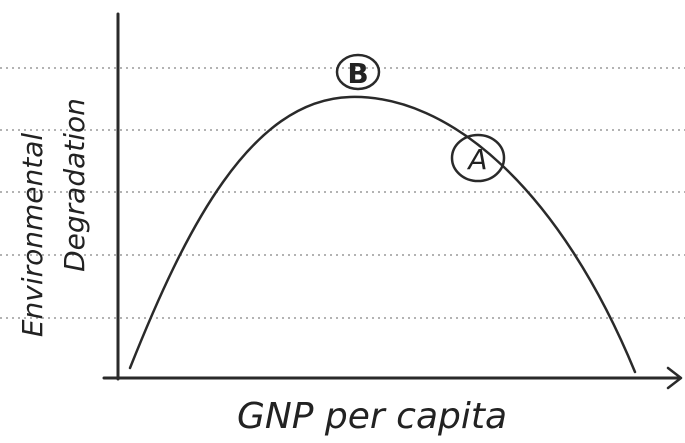 The image size is (685, 443). I want to click on point-b-label: B, so click(357, 73).